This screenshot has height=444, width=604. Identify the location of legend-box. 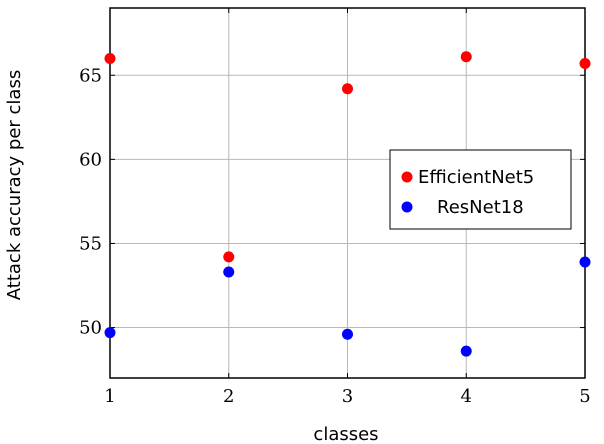
(480, 189).